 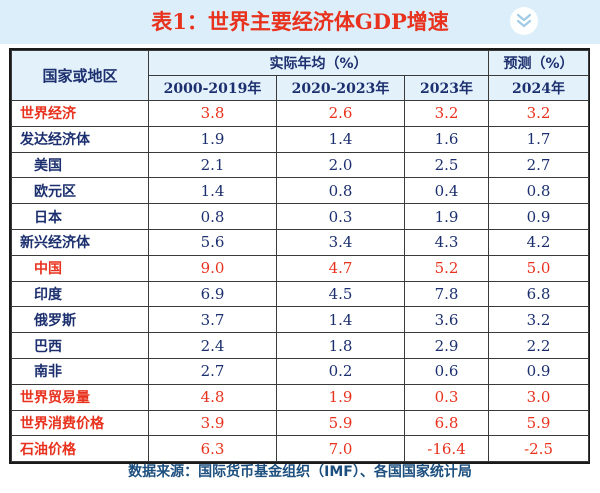 What do you see at coordinates (539, 139) in the screenshot?
I see `growth-value-cell: 1.7` at bounding box center [539, 139].